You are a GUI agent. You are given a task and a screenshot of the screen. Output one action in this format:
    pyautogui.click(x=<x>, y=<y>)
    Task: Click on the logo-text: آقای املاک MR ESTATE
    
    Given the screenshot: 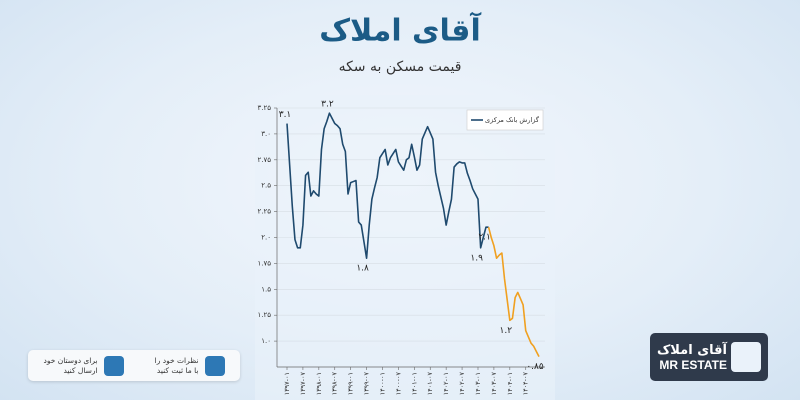 What is the action you would take?
    pyautogui.click(x=692, y=357)
    